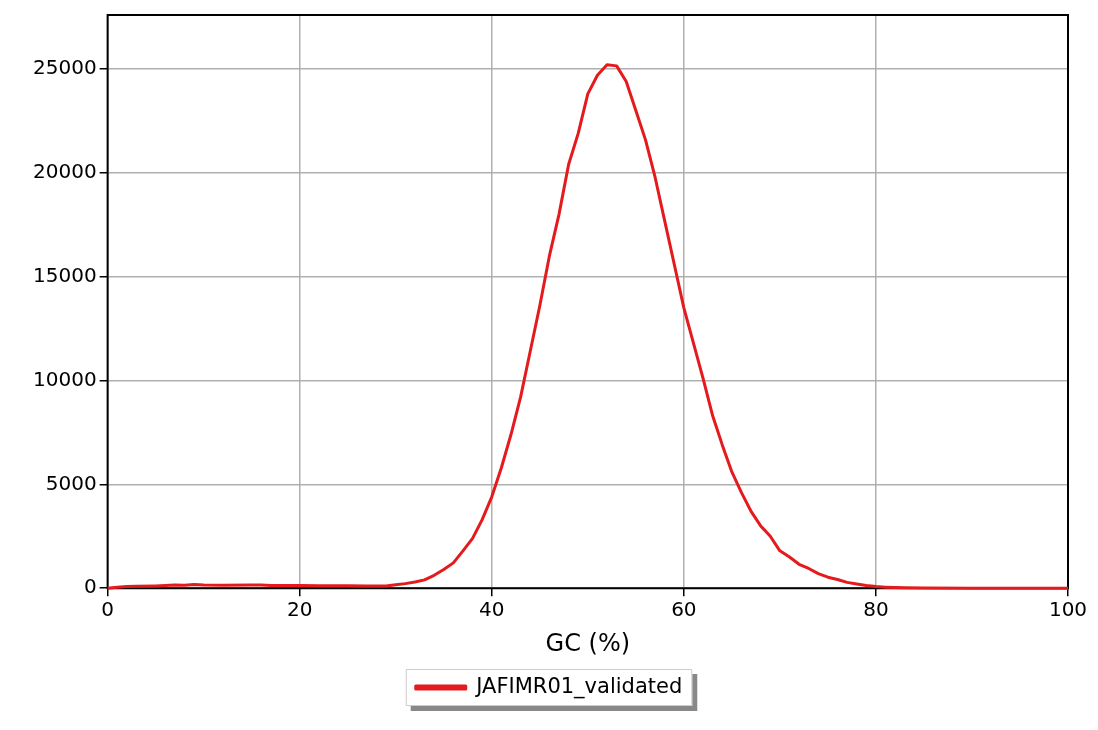 This screenshot has width=1098, height=730. I want to click on y-tick-label: 10000, so click(65, 378).